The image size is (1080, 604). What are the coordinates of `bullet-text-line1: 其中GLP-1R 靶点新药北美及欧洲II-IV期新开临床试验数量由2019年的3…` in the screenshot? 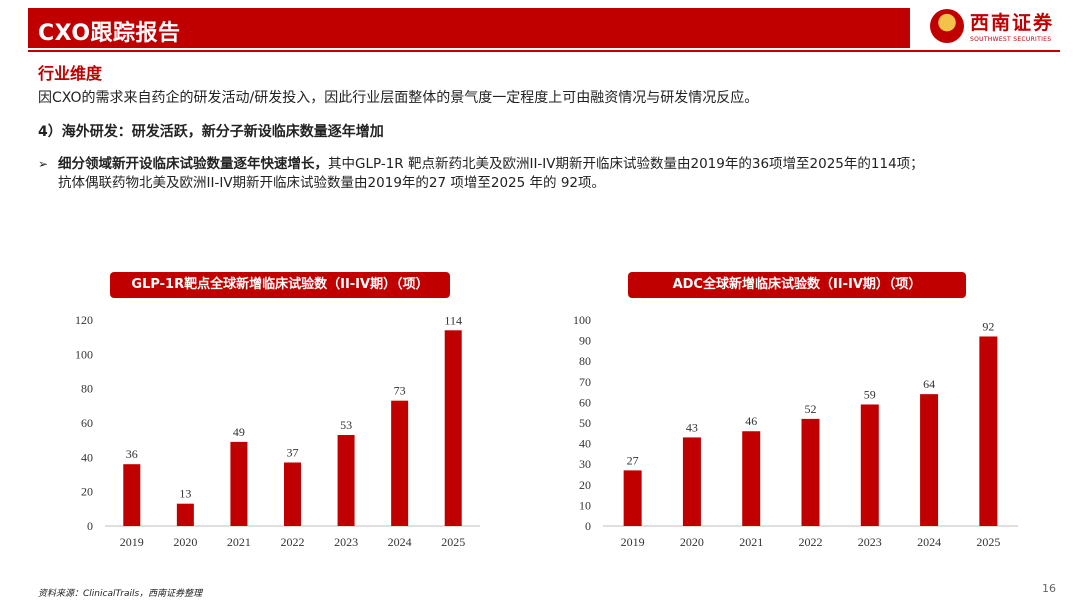 It's located at (626, 164).